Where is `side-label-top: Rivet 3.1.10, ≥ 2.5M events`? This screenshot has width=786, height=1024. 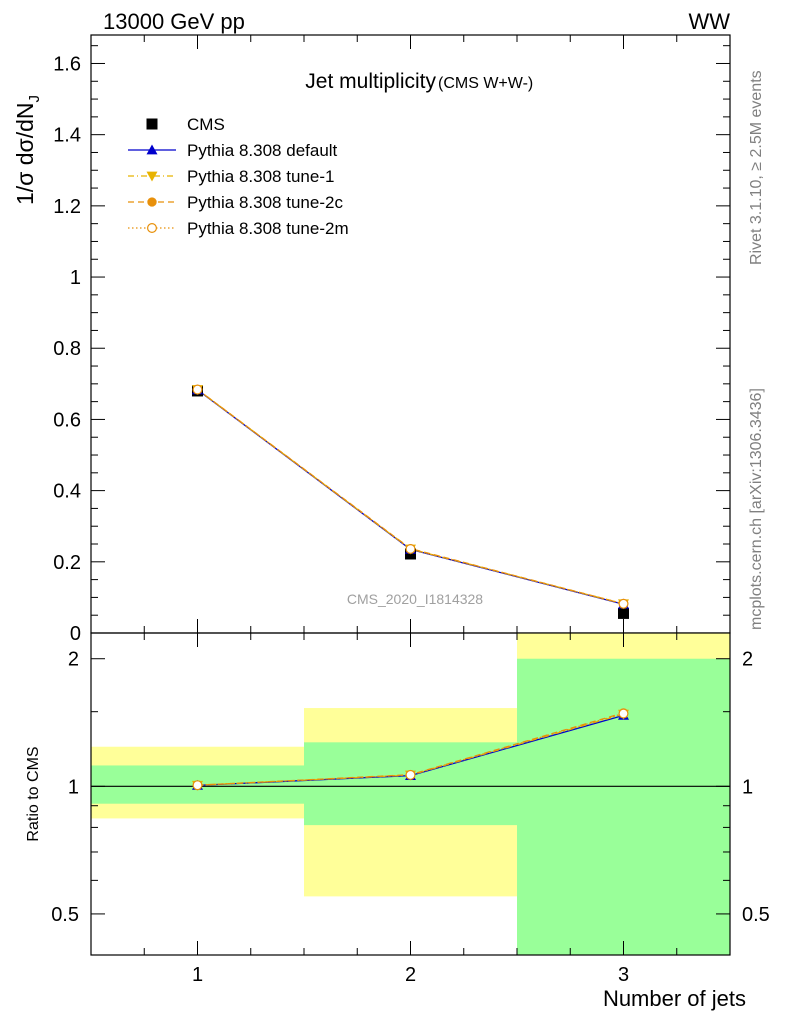
side-label-top: Rivet 3.1.10, ≥ 2.5M events is located at coordinates (756, 167).